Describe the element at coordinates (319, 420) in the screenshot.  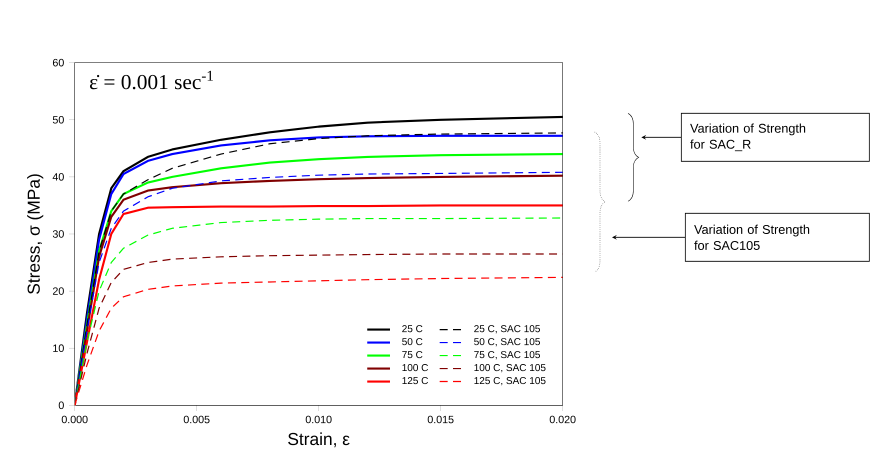
I see `x-tick-label: 0.010` at that location.